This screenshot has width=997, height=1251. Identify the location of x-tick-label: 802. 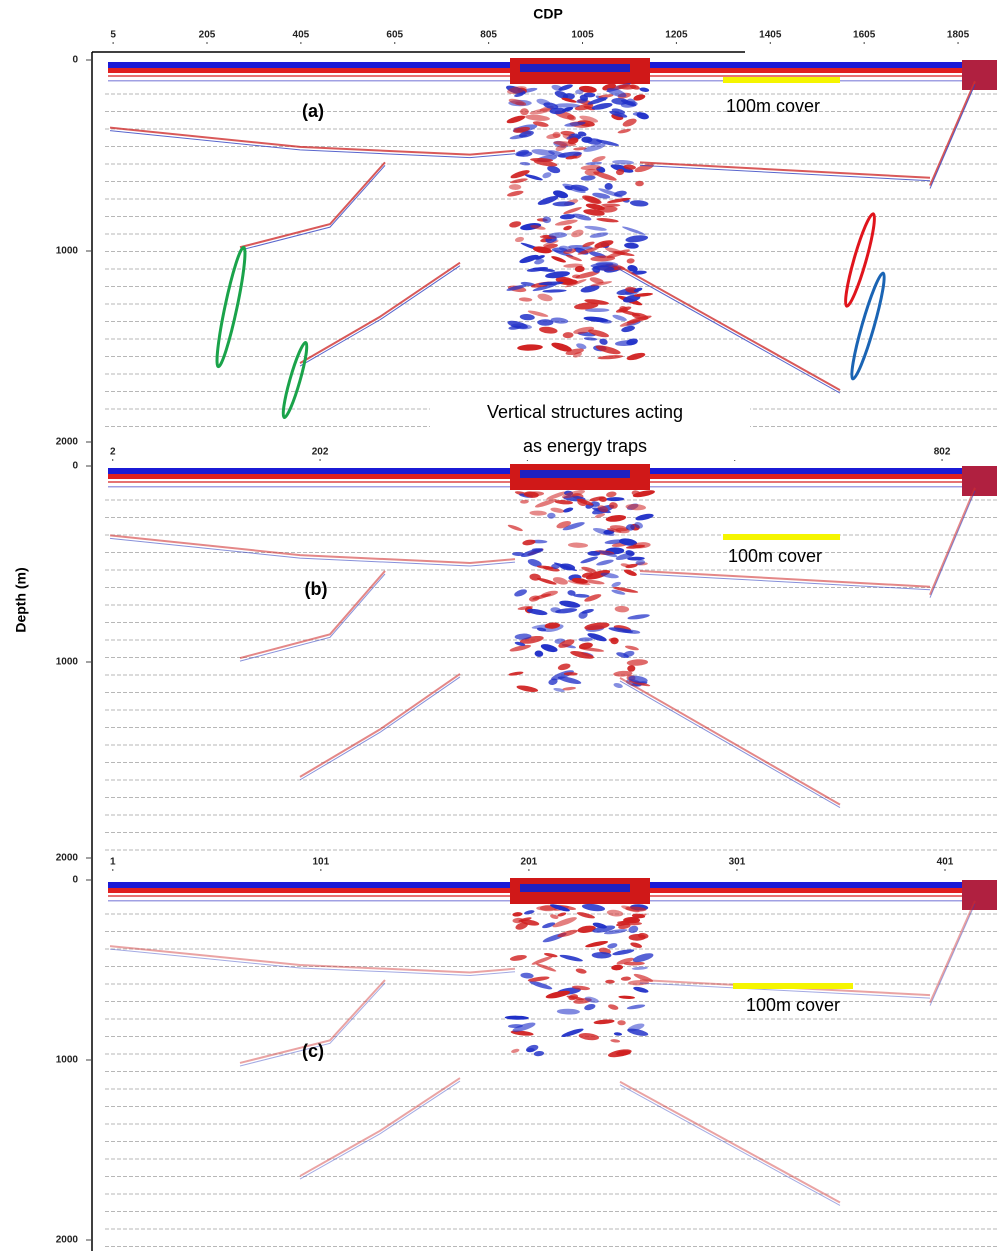
(942, 452).